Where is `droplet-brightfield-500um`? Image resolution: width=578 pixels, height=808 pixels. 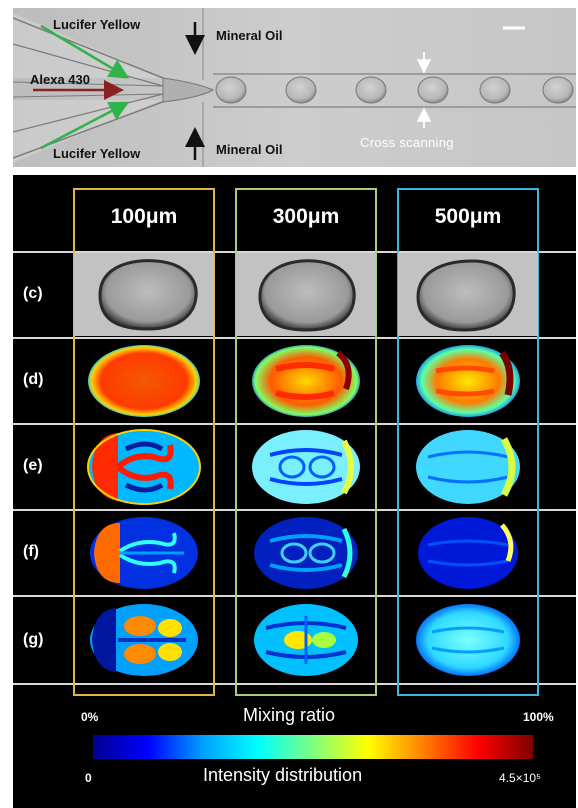 droplet-brightfield-500um is located at coordinates (468, 294).